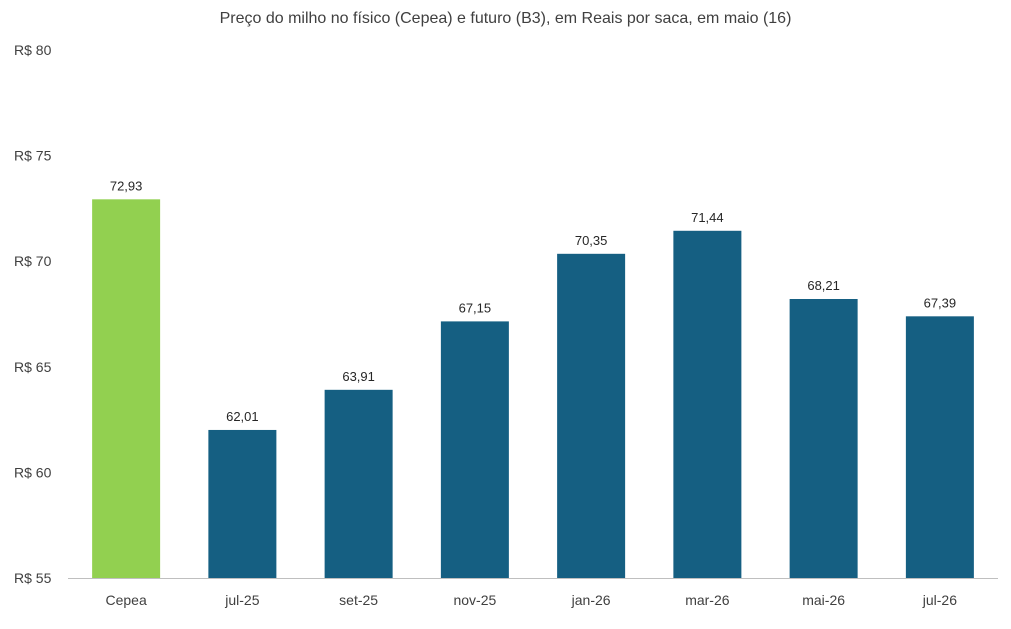 Image resolution: width=1011 pixels, height=629 pixels. Describe the element at coordinates (358, 376) in the screenshot. I see `data-label: 63,91` at that location.